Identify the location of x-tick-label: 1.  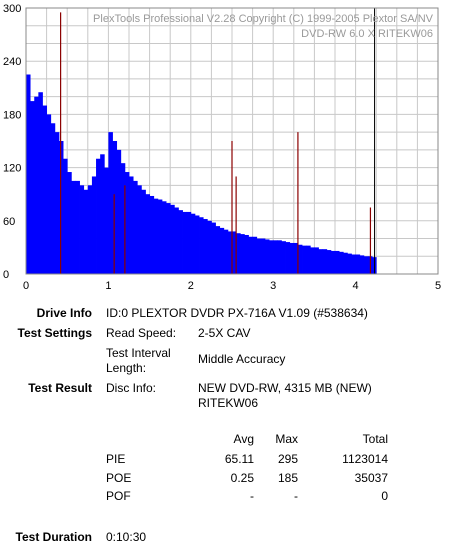
(108, 286).